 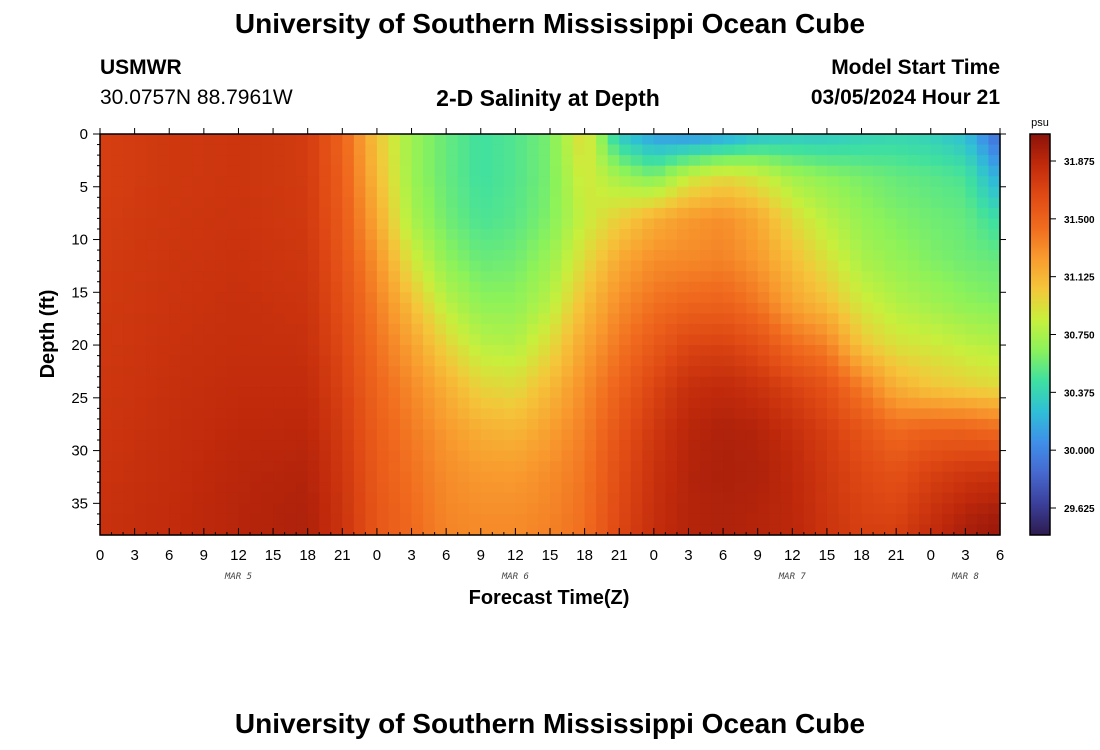 I want to click on x-tick-label: 3, so click(x=134, y=555).